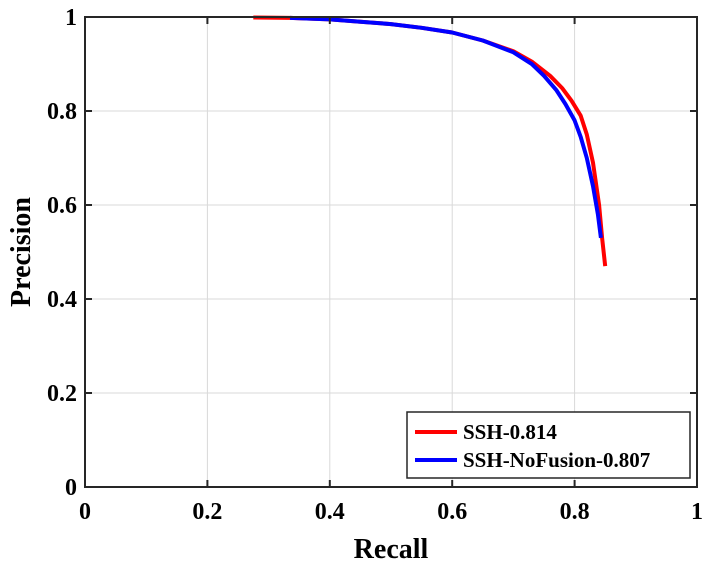  I want to click on x-axis-label: Recall, so click(391, 549).